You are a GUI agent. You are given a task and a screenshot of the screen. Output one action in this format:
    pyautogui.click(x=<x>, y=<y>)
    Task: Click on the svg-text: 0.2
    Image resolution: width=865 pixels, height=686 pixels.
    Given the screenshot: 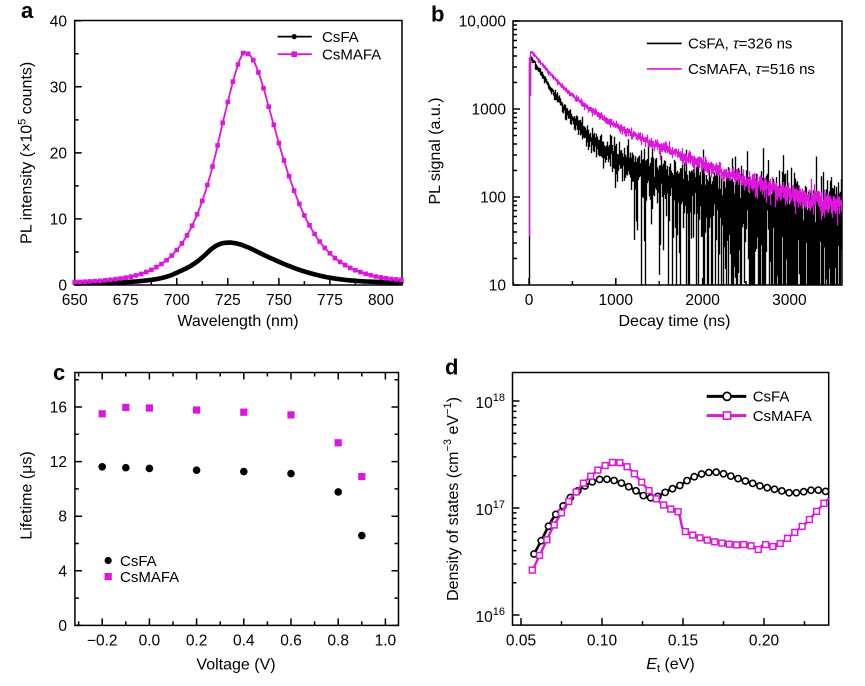 What is the action you would take?
    pyautogui.click(x=197, y=641)
    